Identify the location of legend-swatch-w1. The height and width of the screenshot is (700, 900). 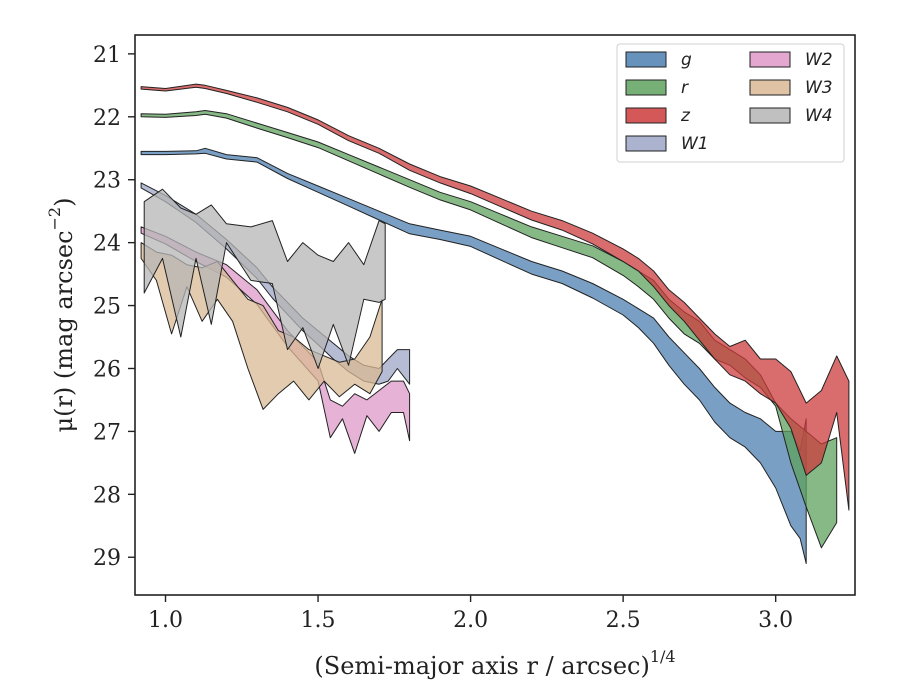
(646, 143).